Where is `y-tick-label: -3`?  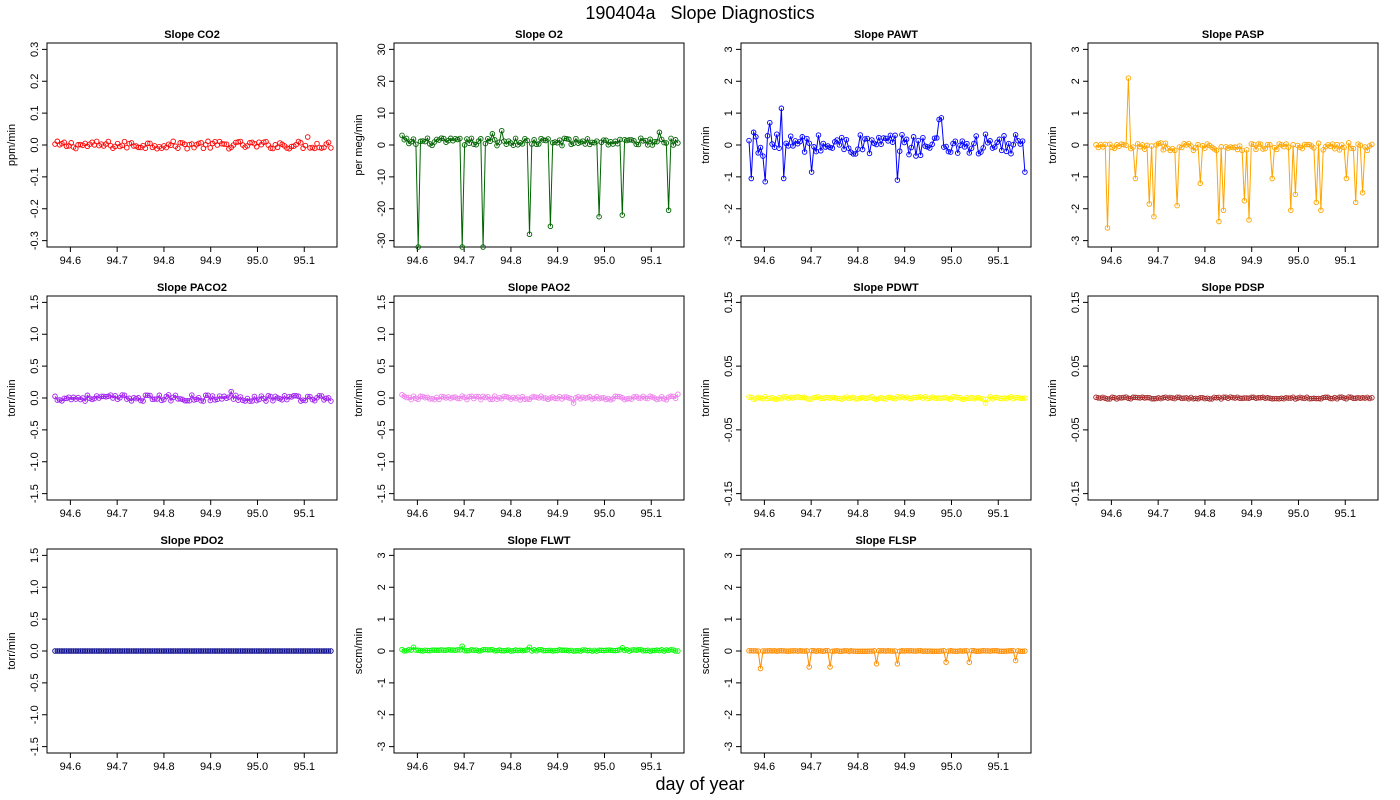
y-tick-label: -3 is located at coordinates (382, 747).